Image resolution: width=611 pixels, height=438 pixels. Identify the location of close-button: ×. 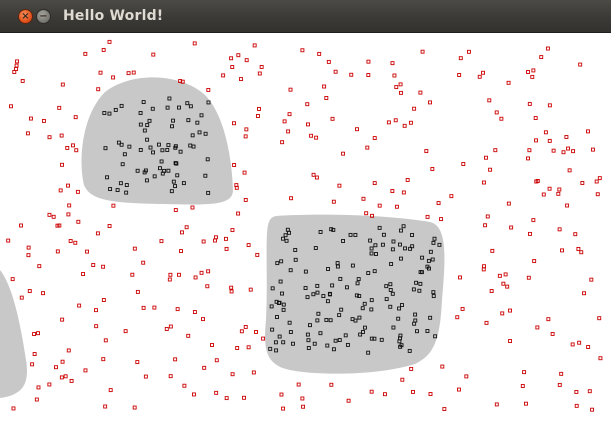
(25, 16).